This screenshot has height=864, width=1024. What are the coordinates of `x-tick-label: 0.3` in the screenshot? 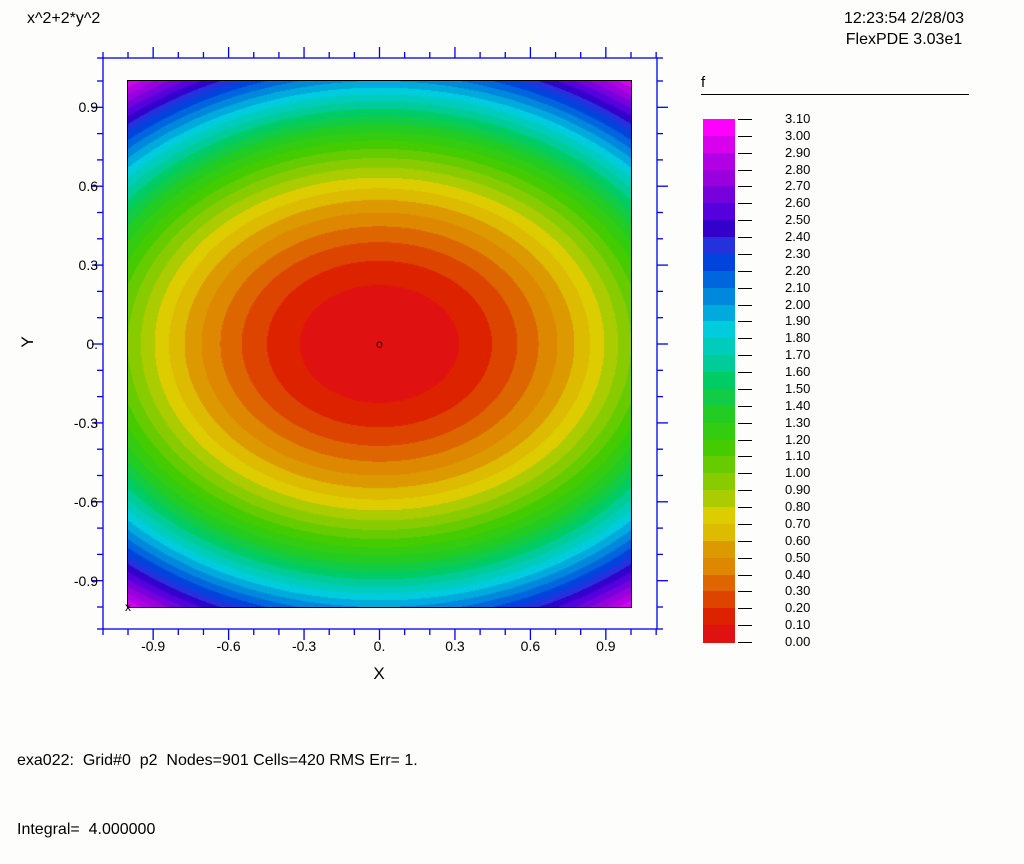 It's located at (455, 646).